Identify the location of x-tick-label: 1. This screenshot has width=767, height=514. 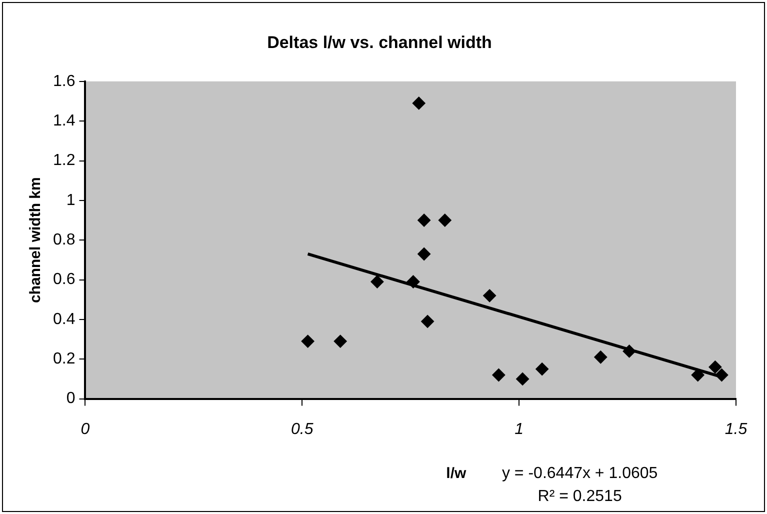
(519, 429).